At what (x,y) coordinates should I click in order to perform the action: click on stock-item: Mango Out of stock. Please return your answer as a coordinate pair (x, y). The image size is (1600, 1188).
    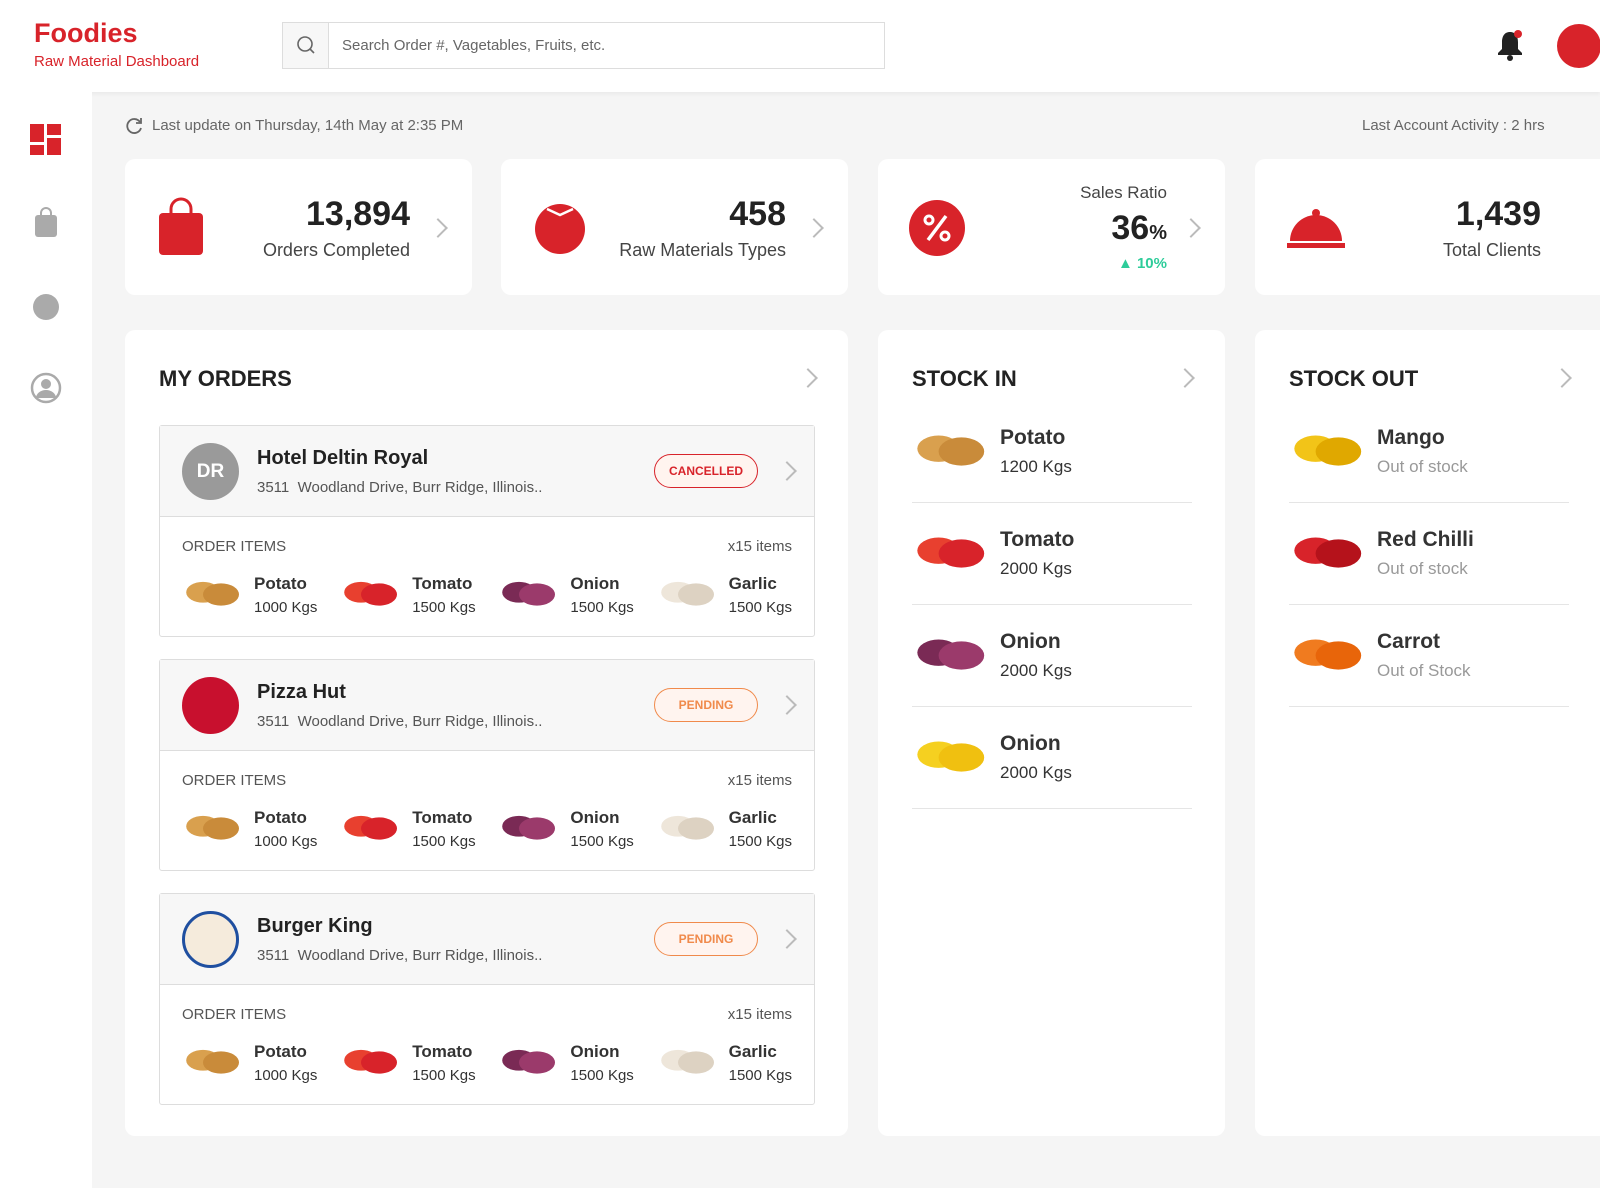
    Looking at the image, I should click on (1429, 452).